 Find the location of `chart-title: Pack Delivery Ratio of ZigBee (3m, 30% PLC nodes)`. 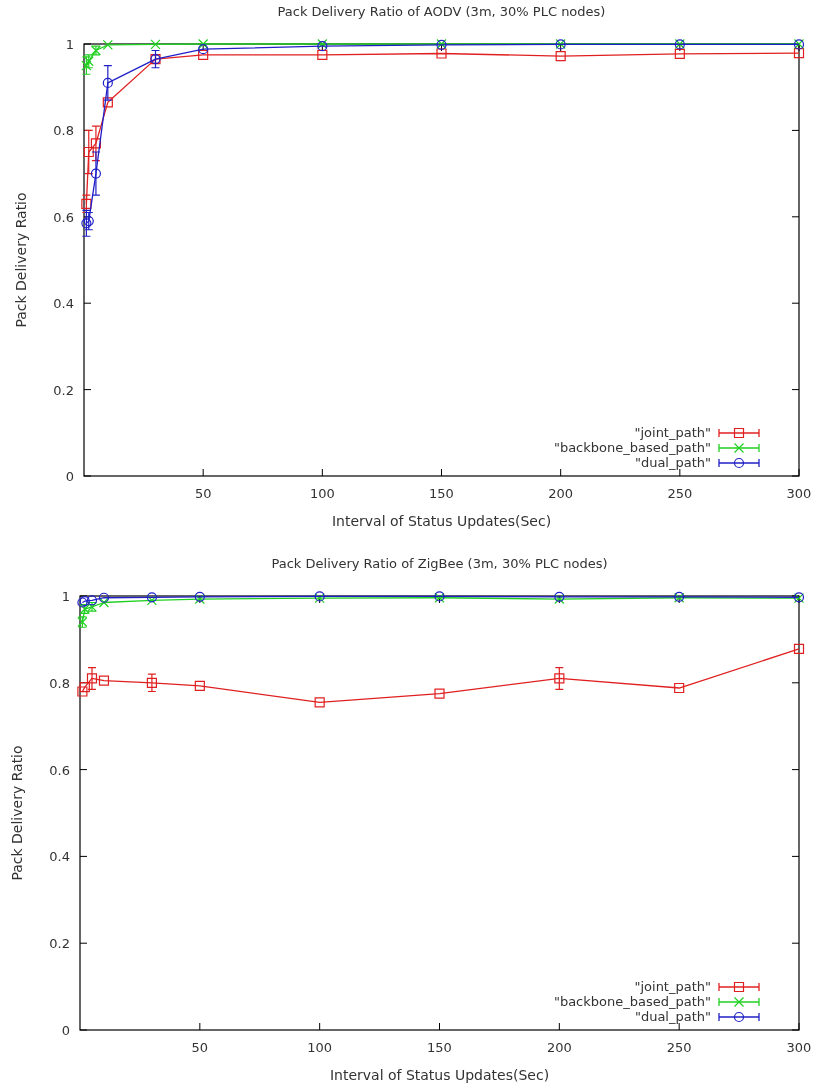

chart-title: Pack Delivery Ratio of ZigBee (3m, 30% PLC nodes) is located at coordinates (439, 563).